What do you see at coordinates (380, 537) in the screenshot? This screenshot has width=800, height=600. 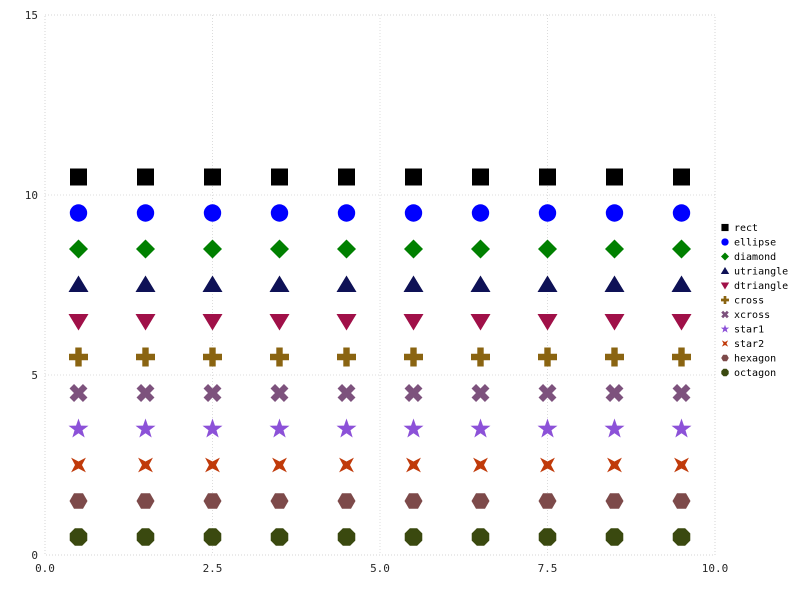 I see `series-octagon` at bounding box center [380, 537].